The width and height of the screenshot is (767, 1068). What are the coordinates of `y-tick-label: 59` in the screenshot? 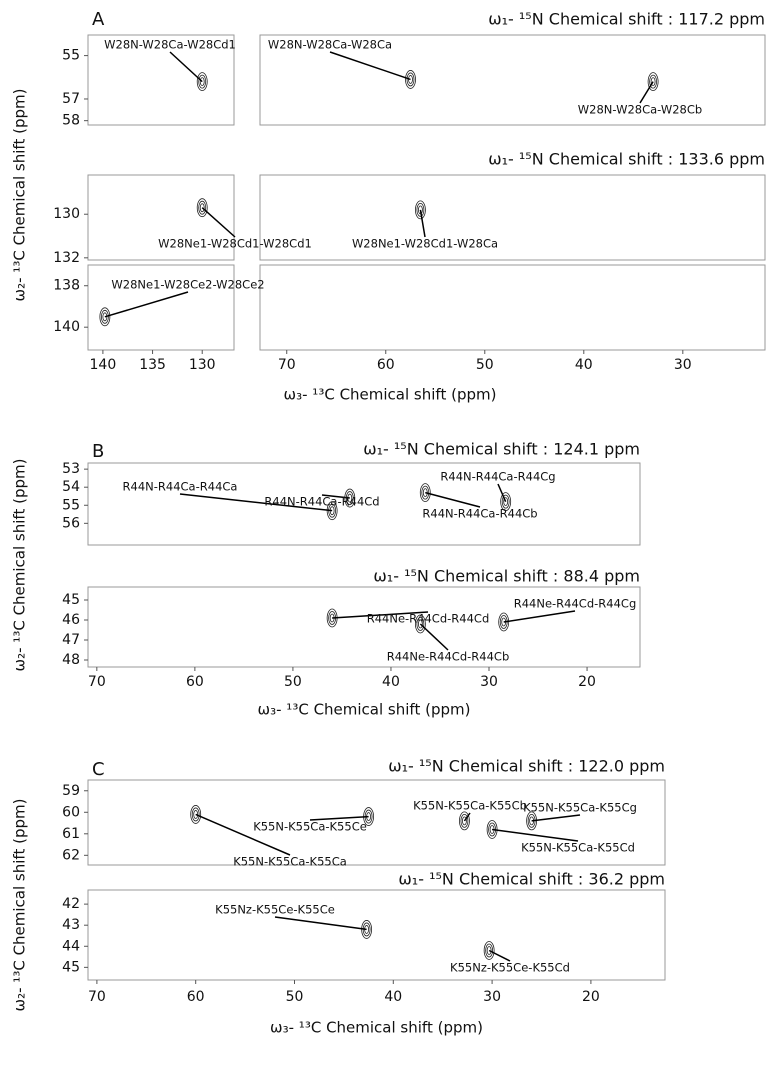 It's located at (71, 791).